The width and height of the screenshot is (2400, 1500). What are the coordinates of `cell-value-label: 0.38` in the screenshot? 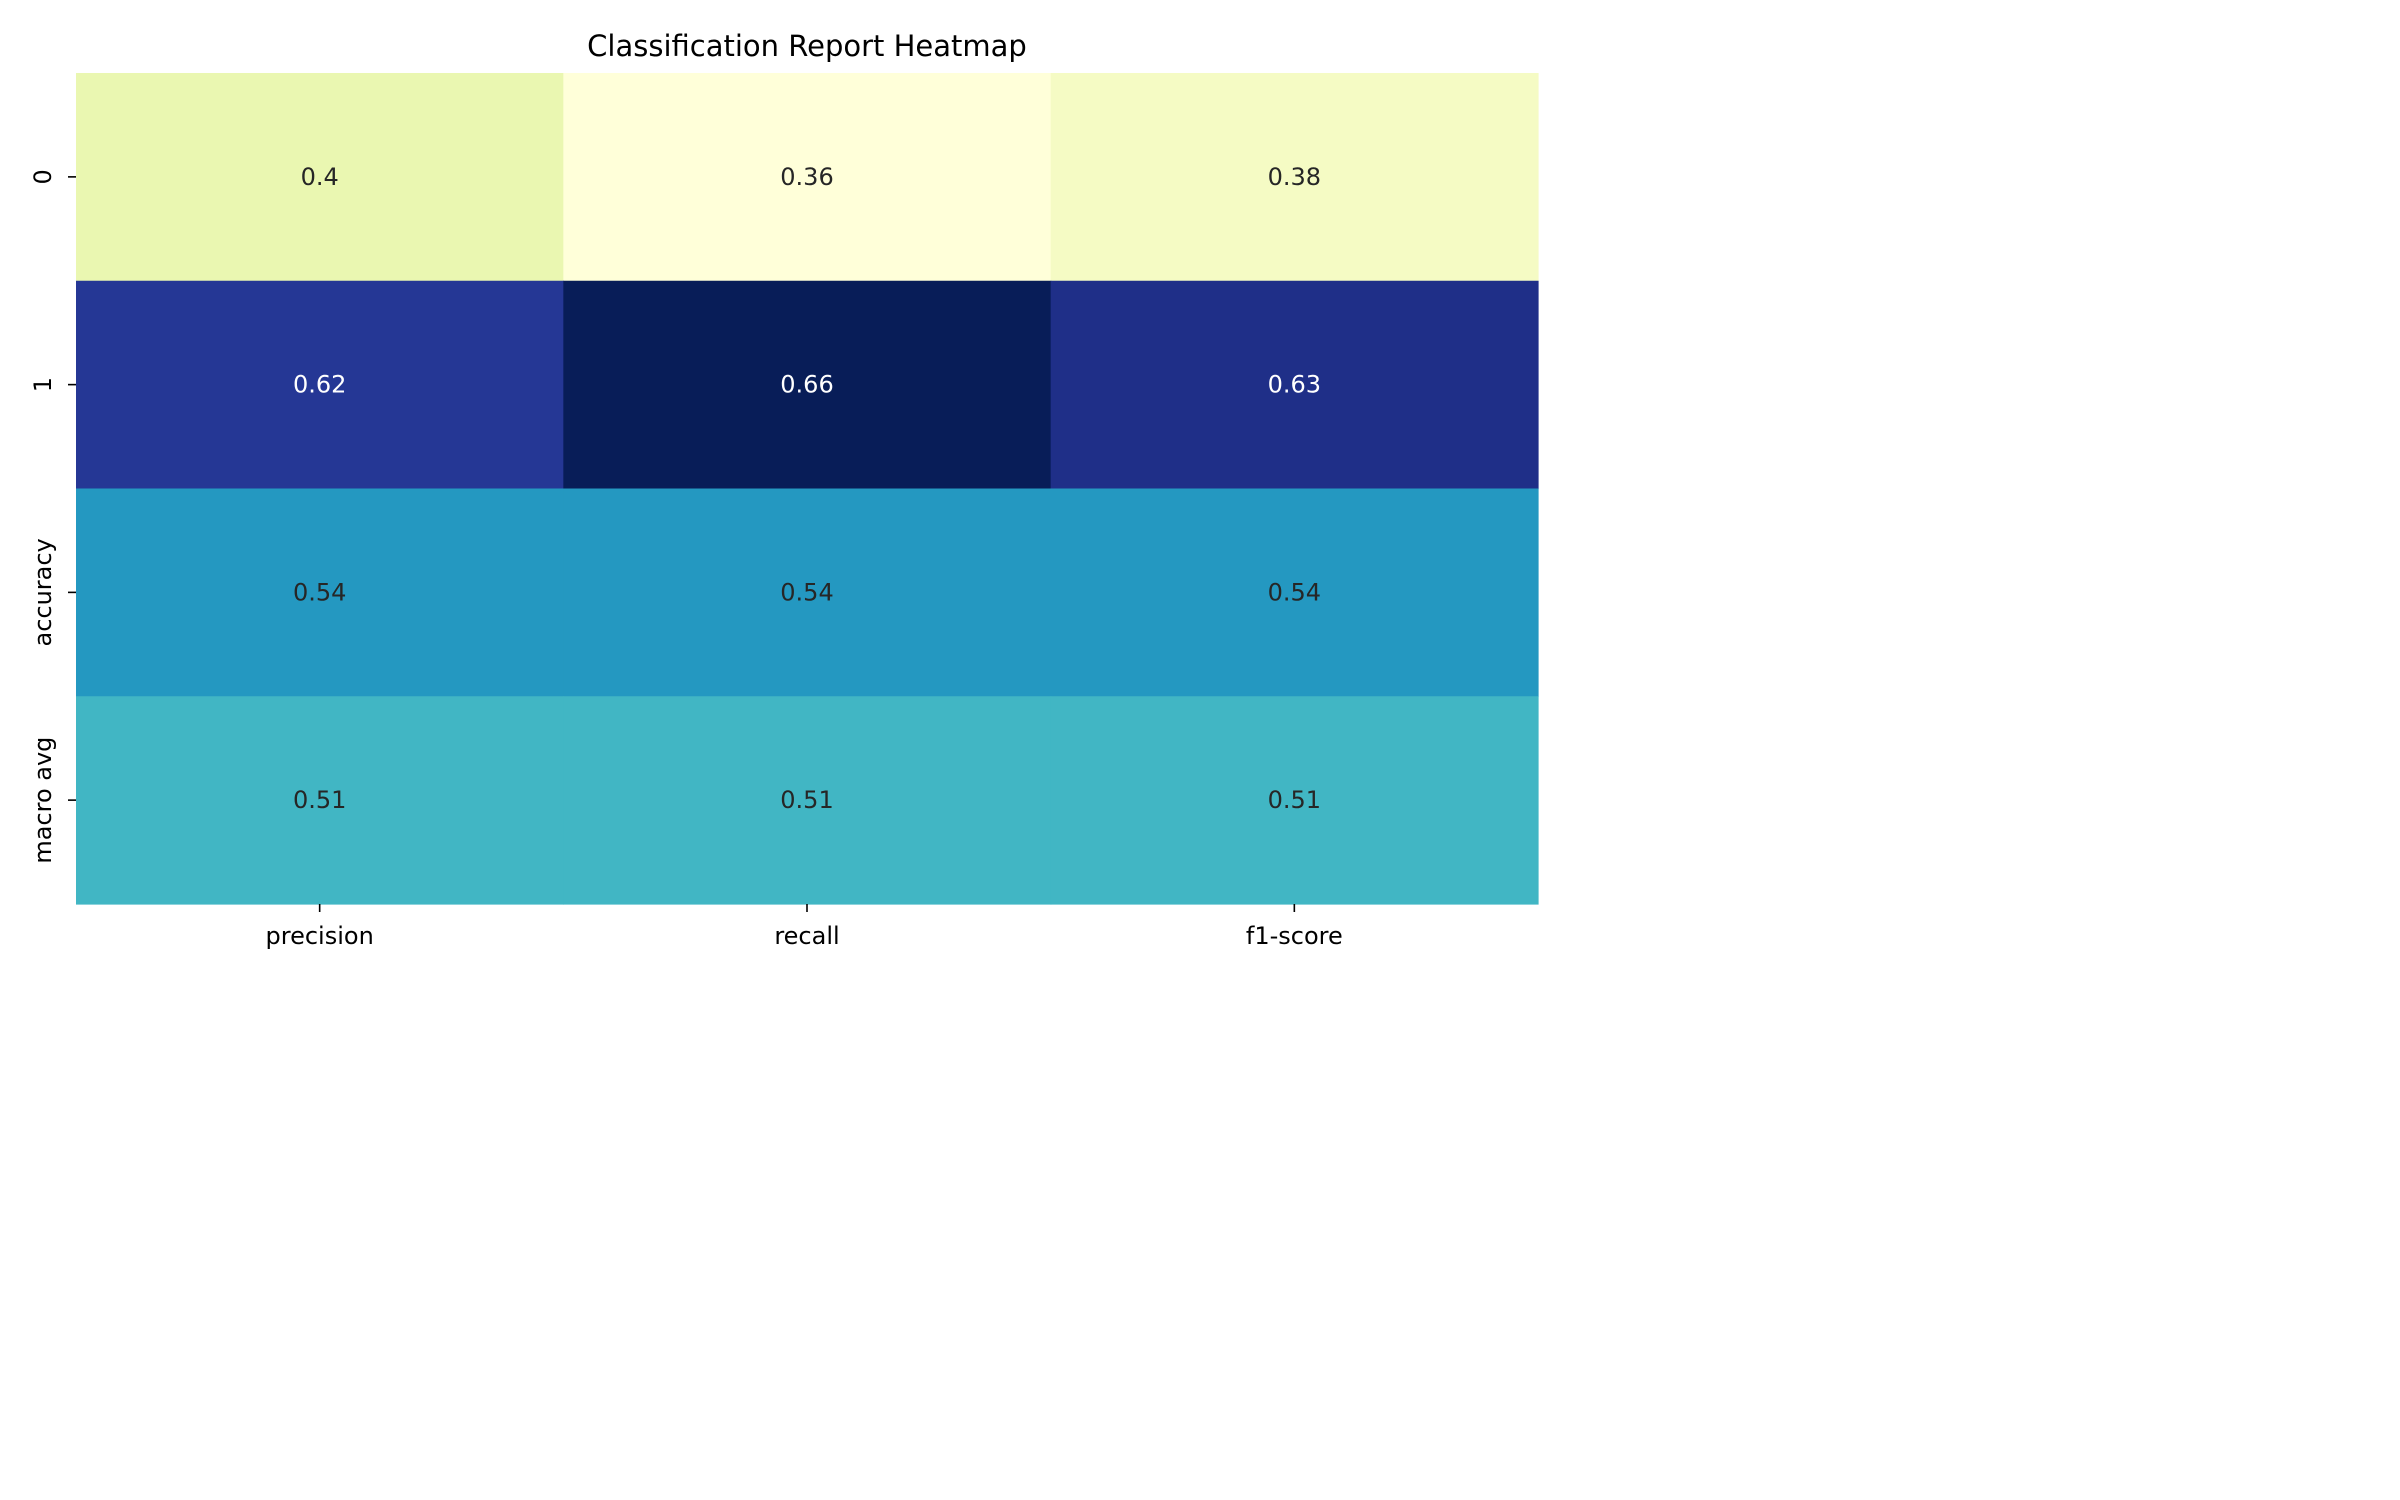 It's located at (1294, 177).